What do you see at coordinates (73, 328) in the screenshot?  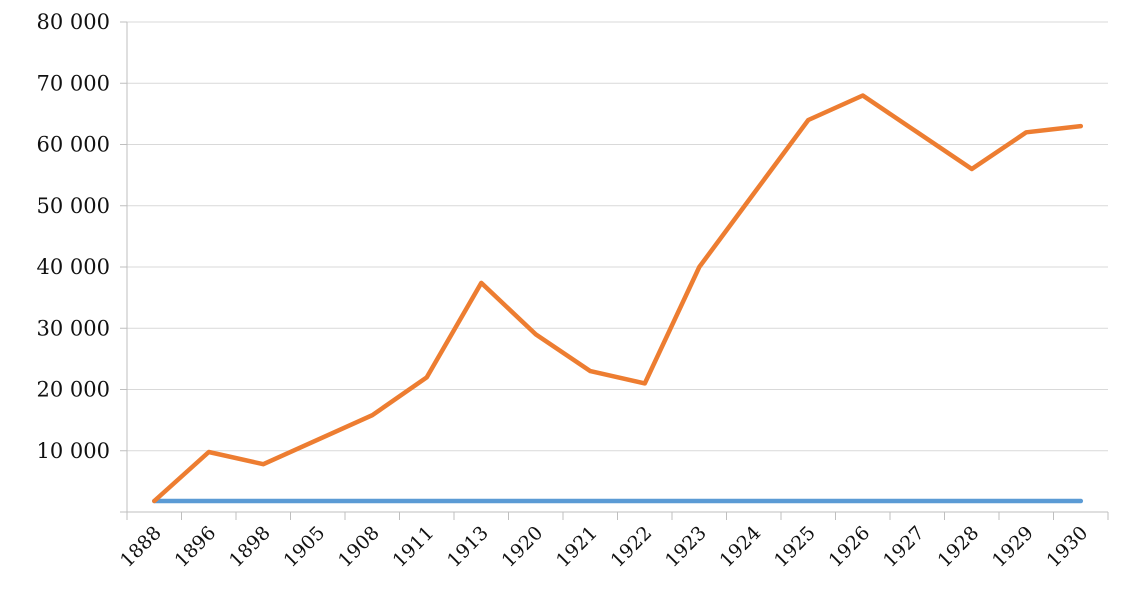 I see `y-tick-label: 30 000` at bounding box center [73, 328].